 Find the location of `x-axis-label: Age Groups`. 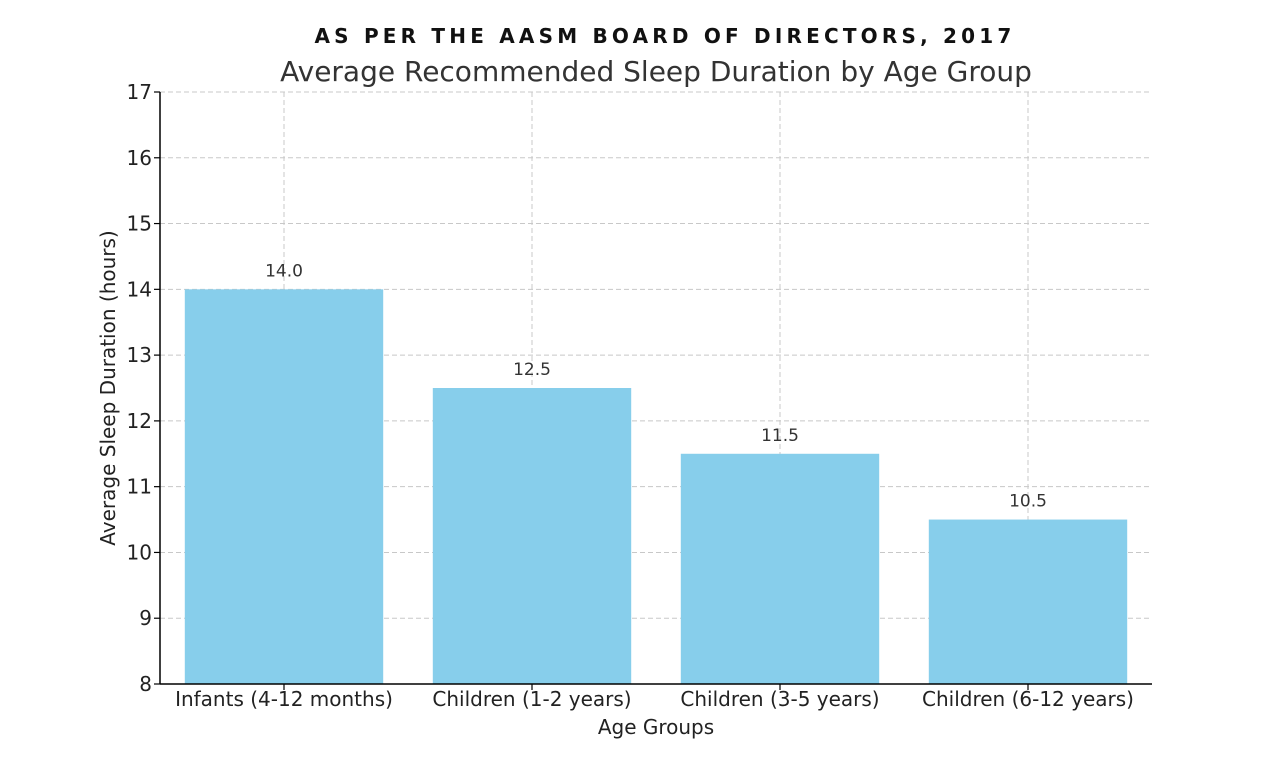

x-axis-label: Age Groups is located at coordinates (656, 727).